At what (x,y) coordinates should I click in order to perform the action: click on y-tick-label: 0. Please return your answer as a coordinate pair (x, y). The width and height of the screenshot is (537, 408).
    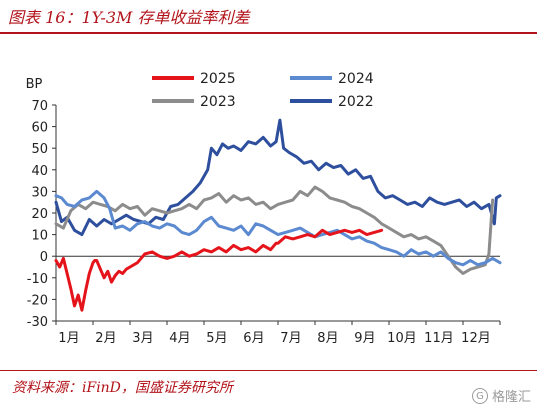
    Looking at the image, I should click on (44, 257).